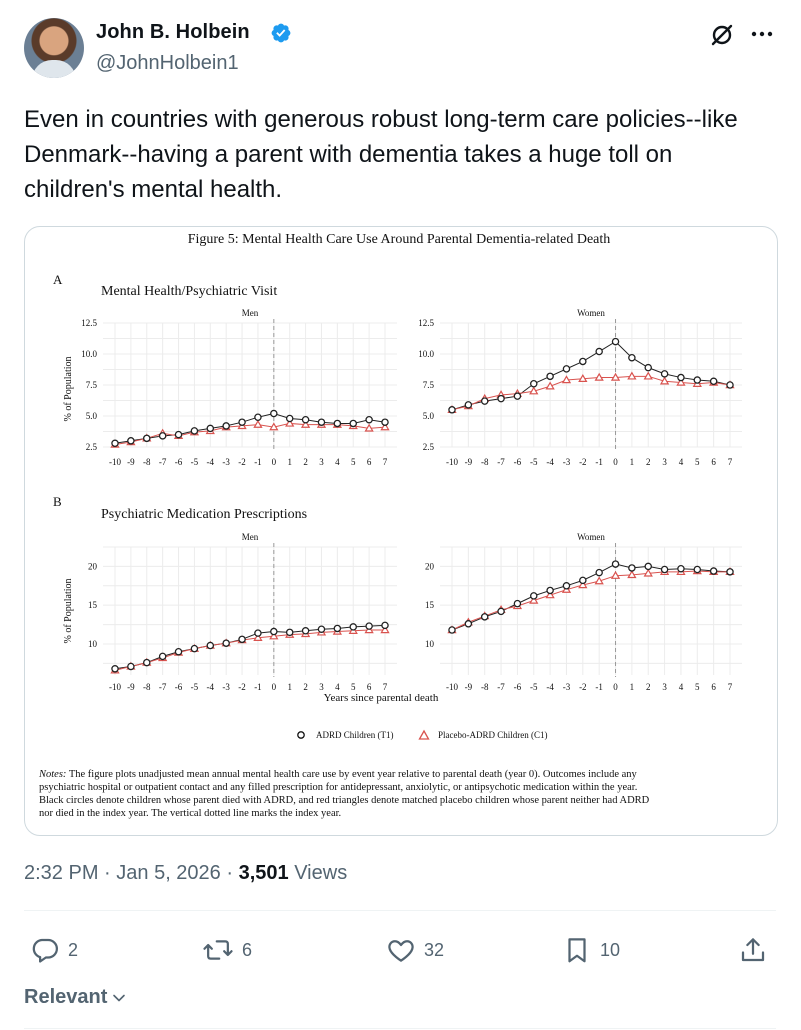  Describe the element at coordinates (68, 611) in the screenshot. I see `y-axis-label-b: % of Population` at that location.